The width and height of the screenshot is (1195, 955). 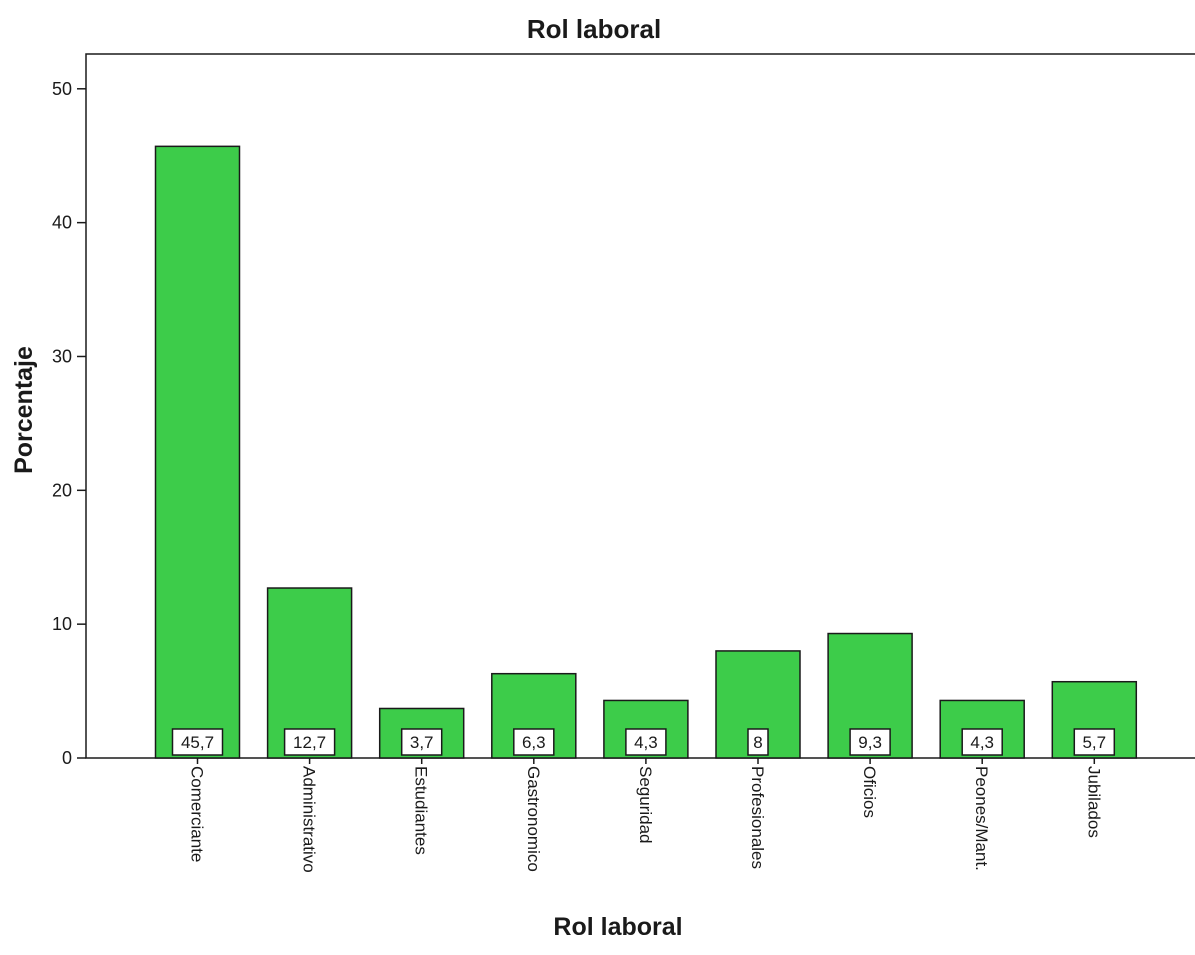 I want to click on category-label: Oficios, so click(x=869, y=792).